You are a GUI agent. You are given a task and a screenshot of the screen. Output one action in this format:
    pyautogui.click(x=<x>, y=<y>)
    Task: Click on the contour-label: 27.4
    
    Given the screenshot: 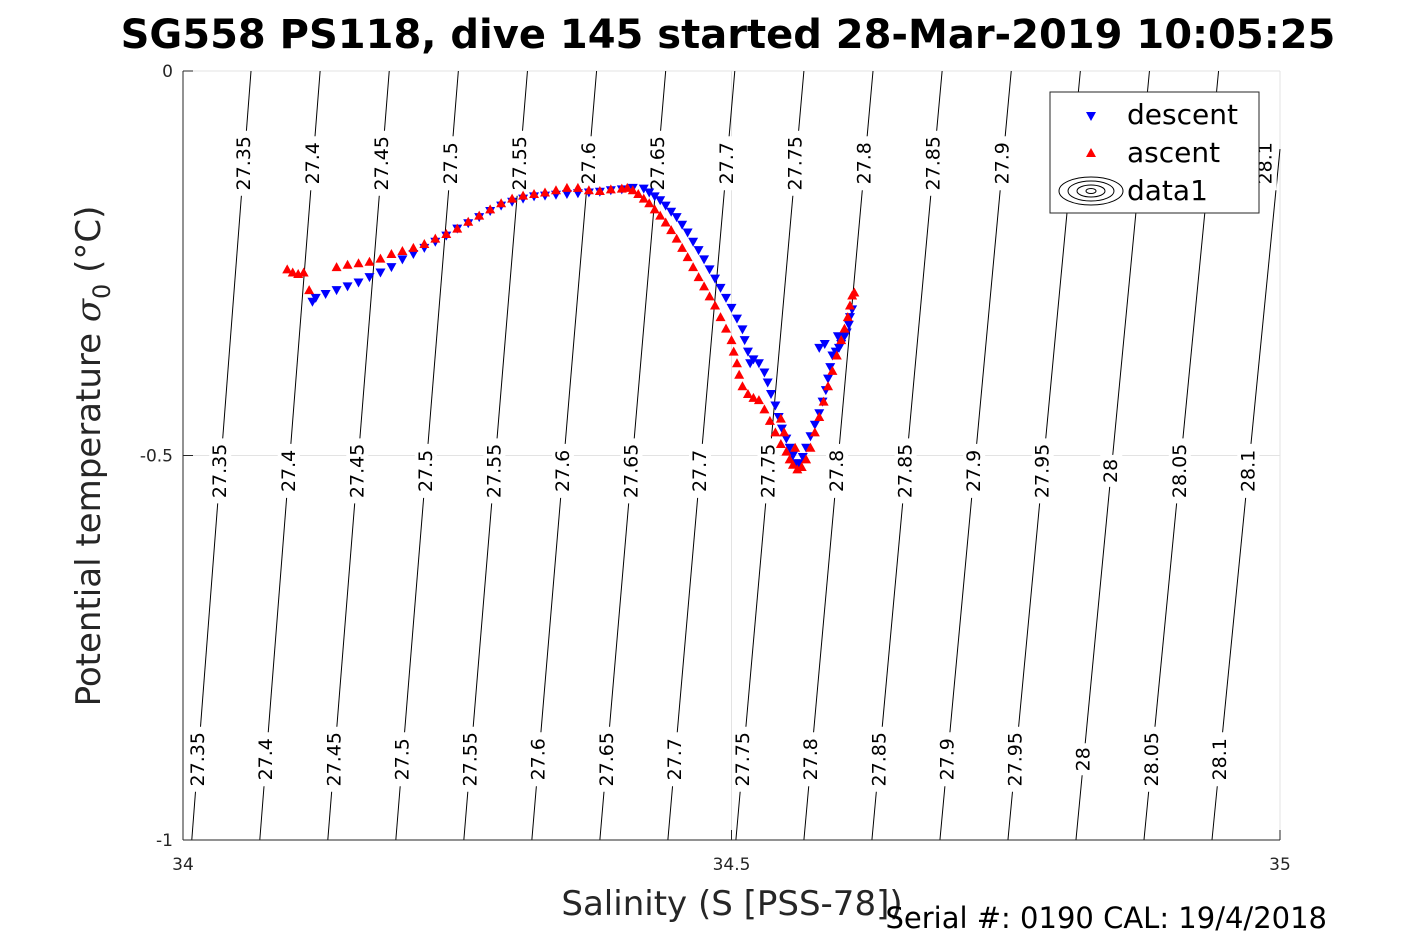 What is the action you would take?
    pyautogui.click(x=313, y=163)
    